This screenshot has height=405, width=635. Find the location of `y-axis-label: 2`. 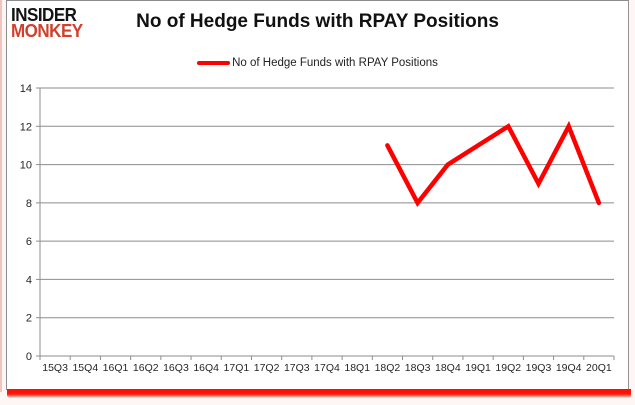

y-axis-label: 2 is located at coordinates (29, 319).